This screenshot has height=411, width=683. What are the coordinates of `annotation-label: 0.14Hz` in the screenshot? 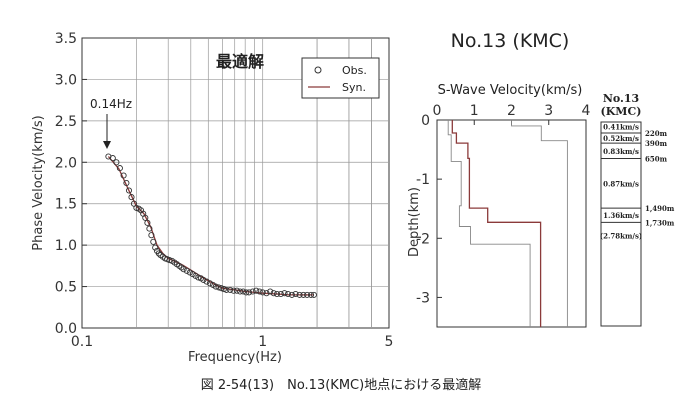 It's located at (111, 104).